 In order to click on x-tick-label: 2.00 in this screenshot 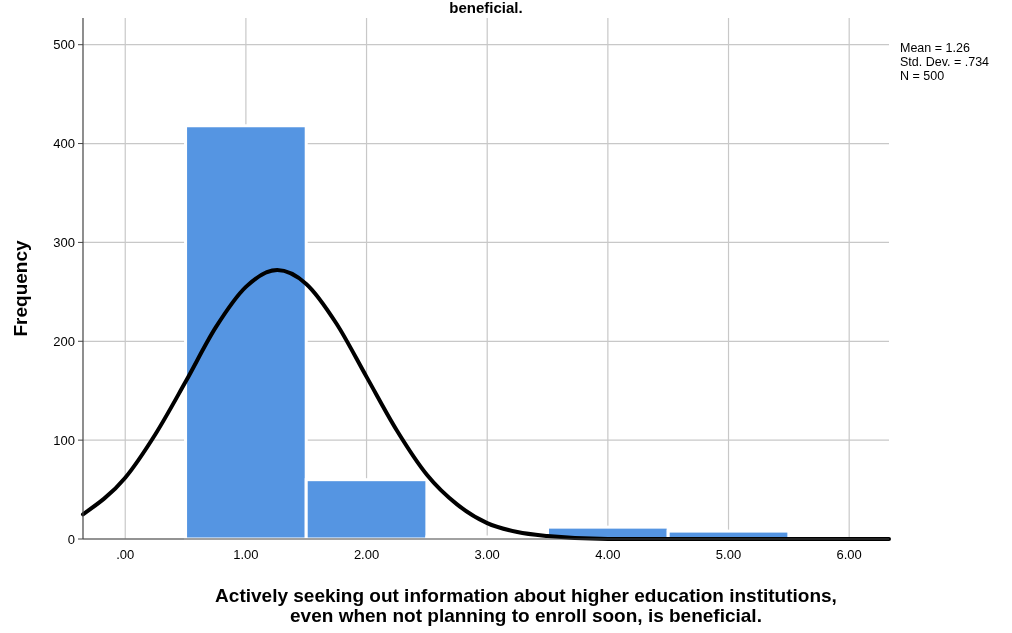, I will do `click(366, 554)`.